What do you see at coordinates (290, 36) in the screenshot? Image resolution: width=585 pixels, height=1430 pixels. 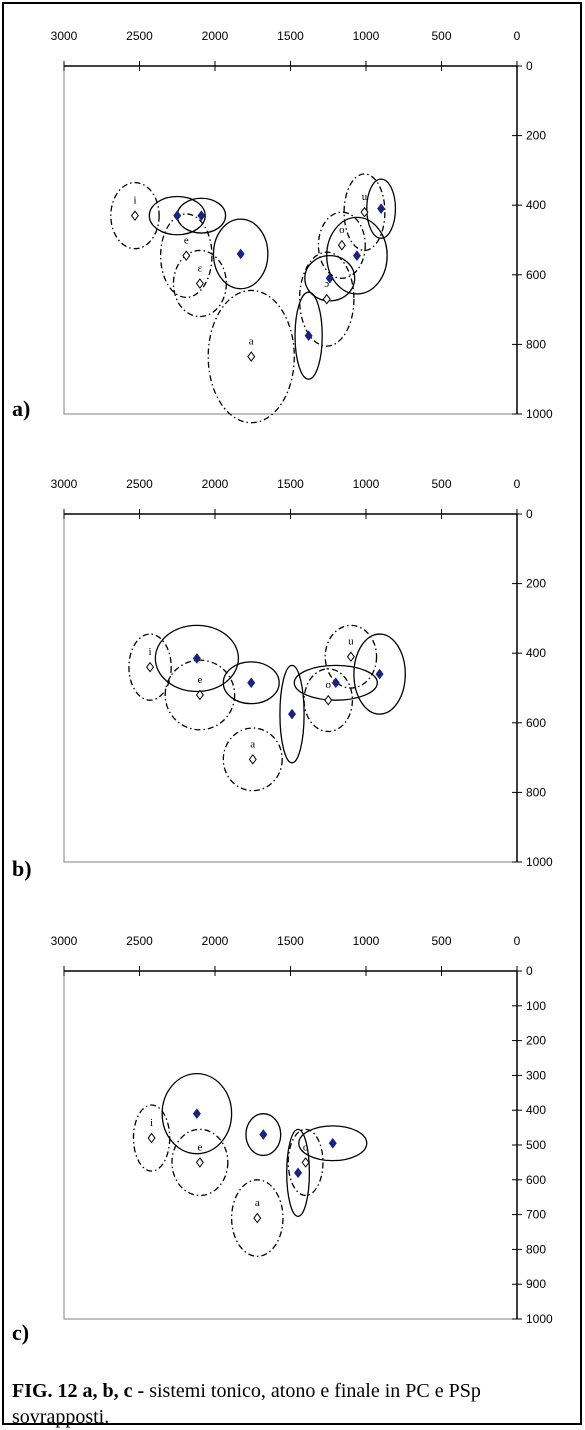 I see `x-tick-label: 1500` at bounding box center [290, 36].